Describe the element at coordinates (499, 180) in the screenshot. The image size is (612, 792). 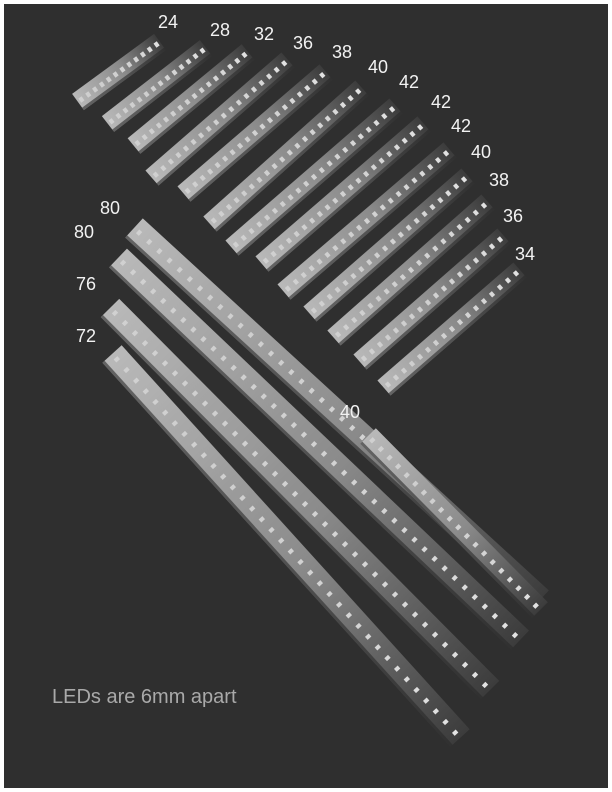
I see `upper-strip-label-11: 38` at that location.